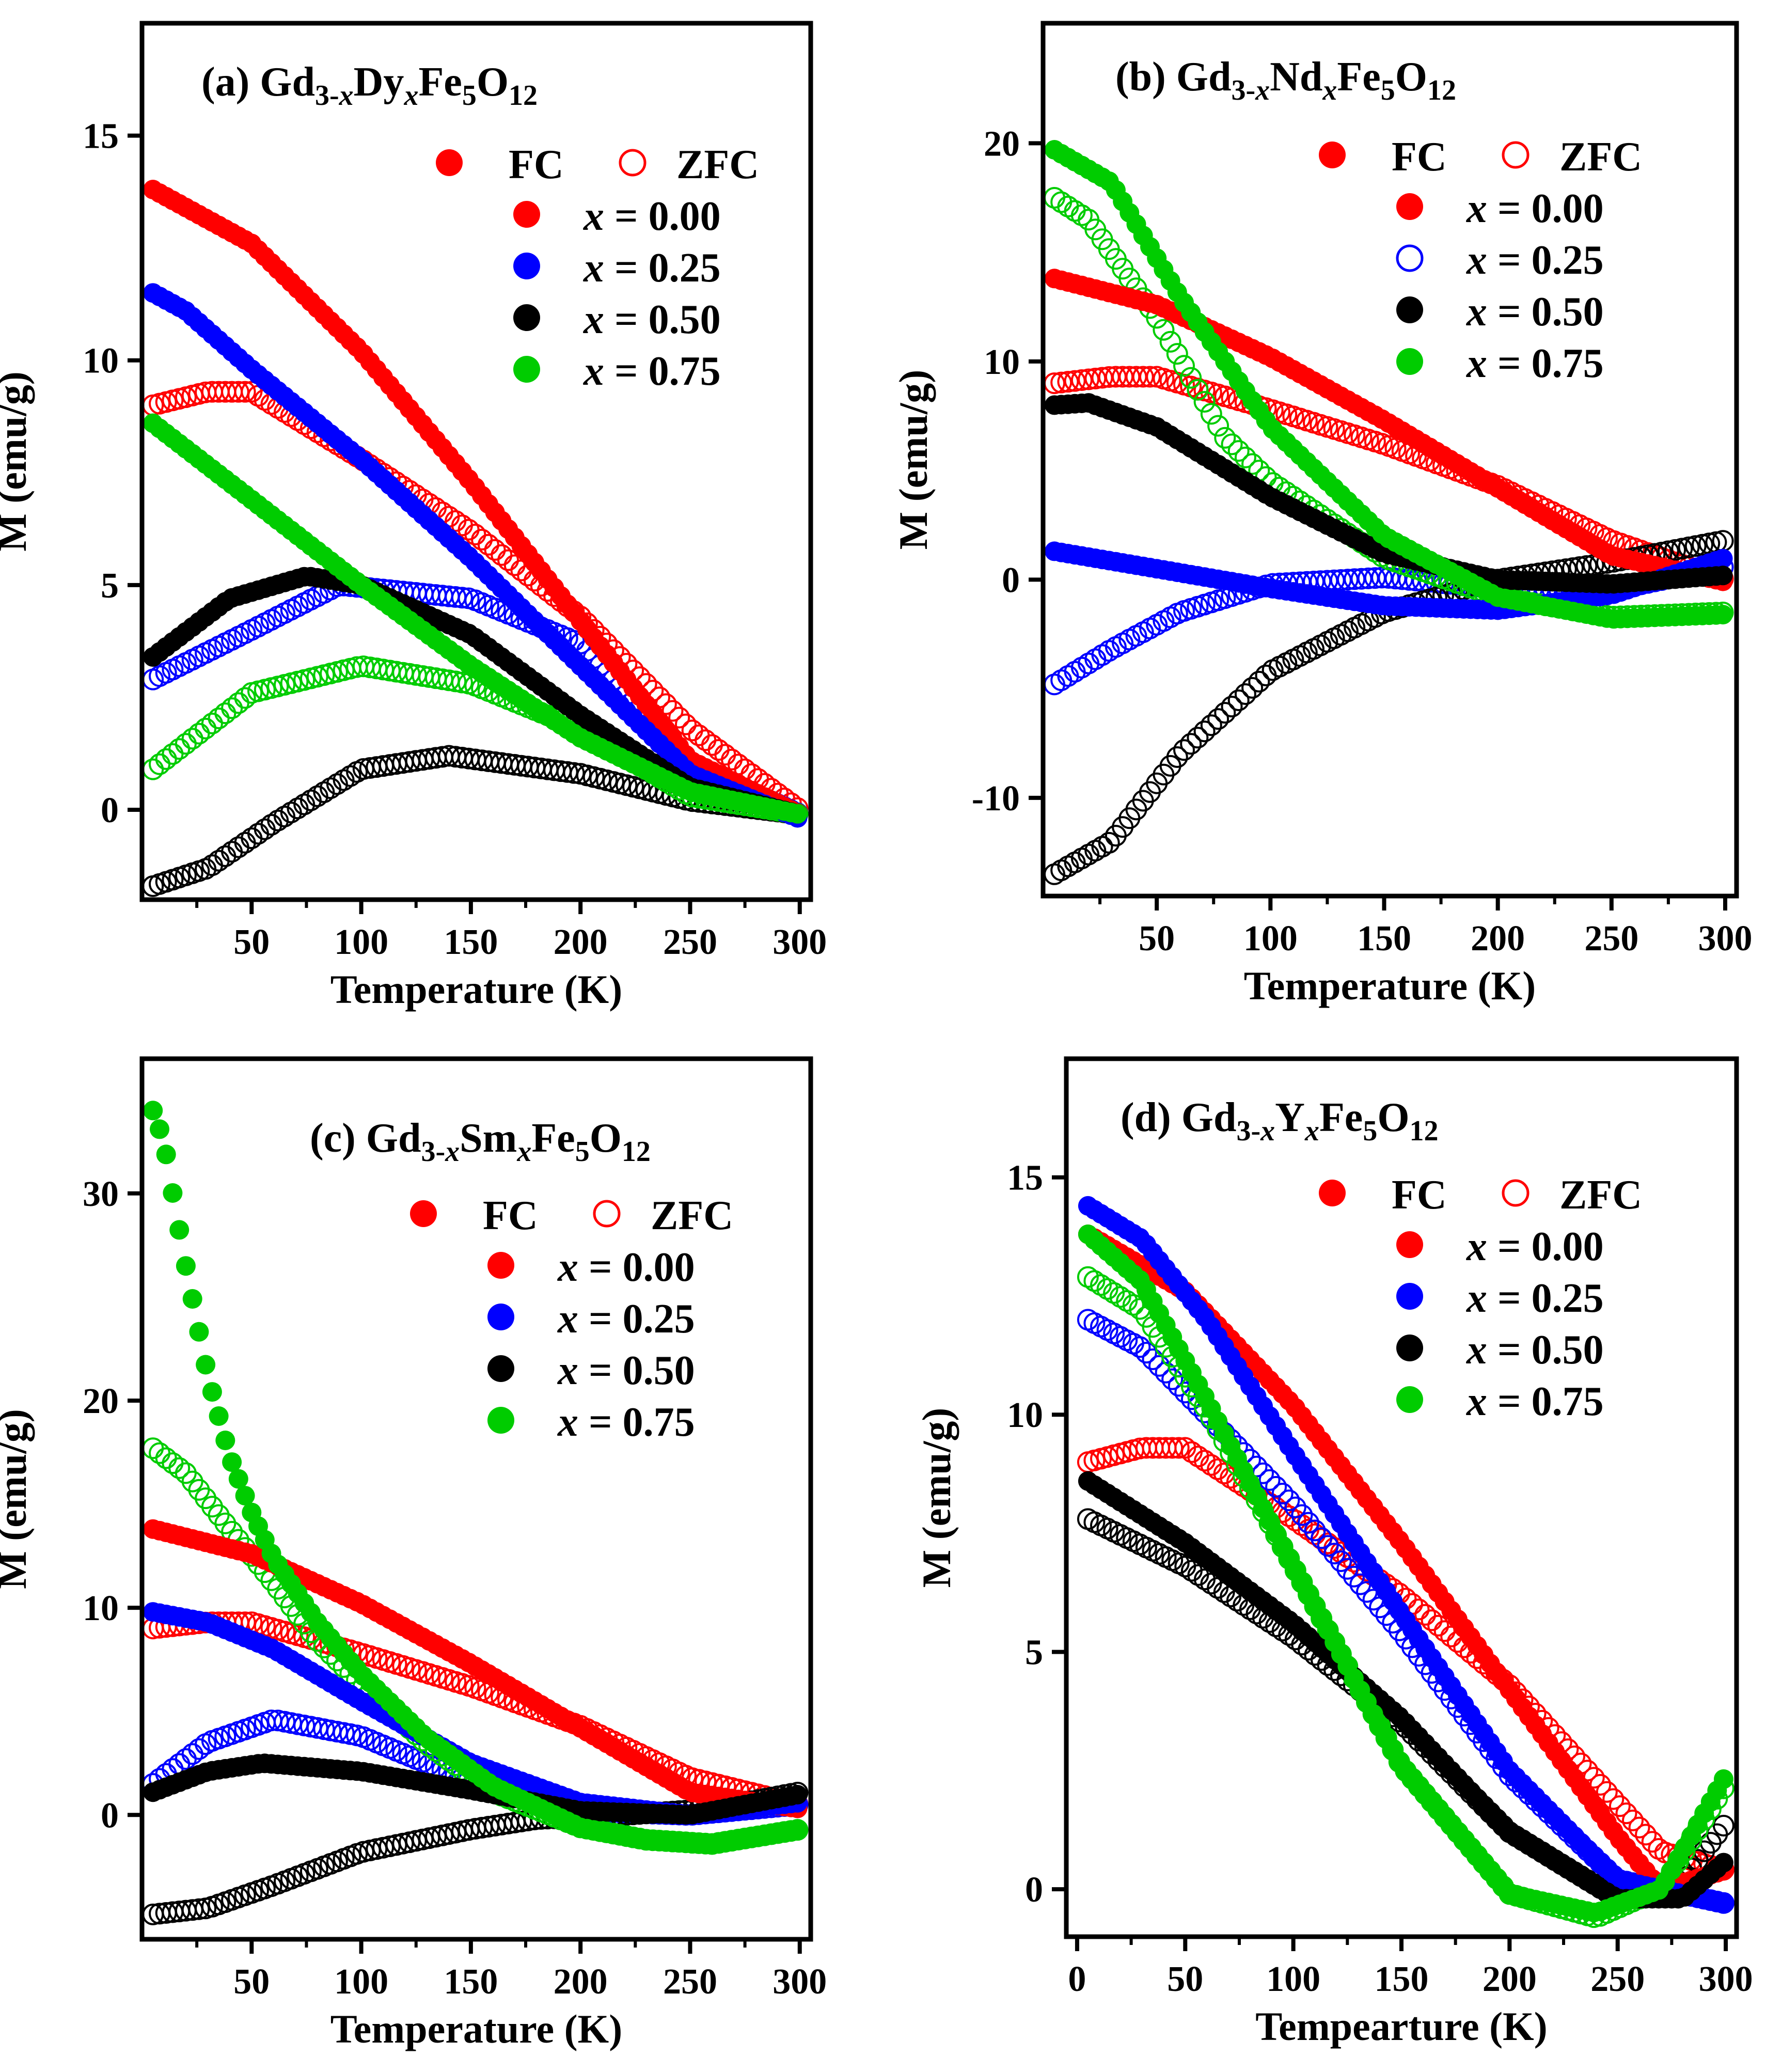 The width and height of the screenshot is (1766, 2072). Describe the element at coordinates (692, 1215) in the screenshot. I see `legend-label-zfc: ZFC` at that location.